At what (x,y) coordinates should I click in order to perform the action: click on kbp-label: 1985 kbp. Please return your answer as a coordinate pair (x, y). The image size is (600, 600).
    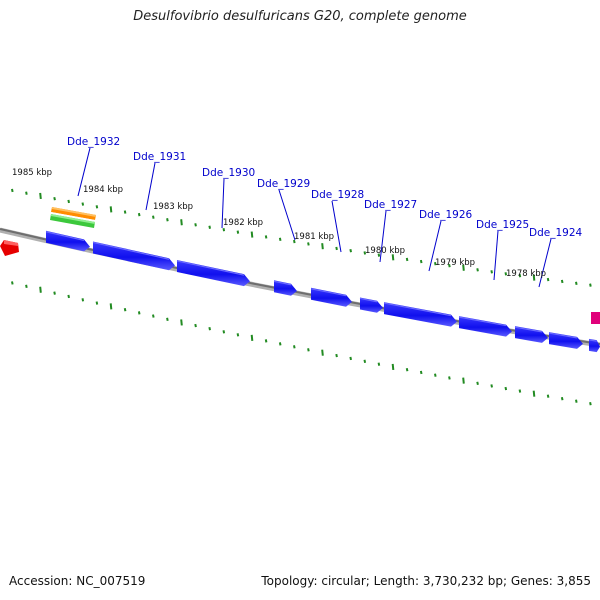
    Looking at the image, I should click on (32, 173).